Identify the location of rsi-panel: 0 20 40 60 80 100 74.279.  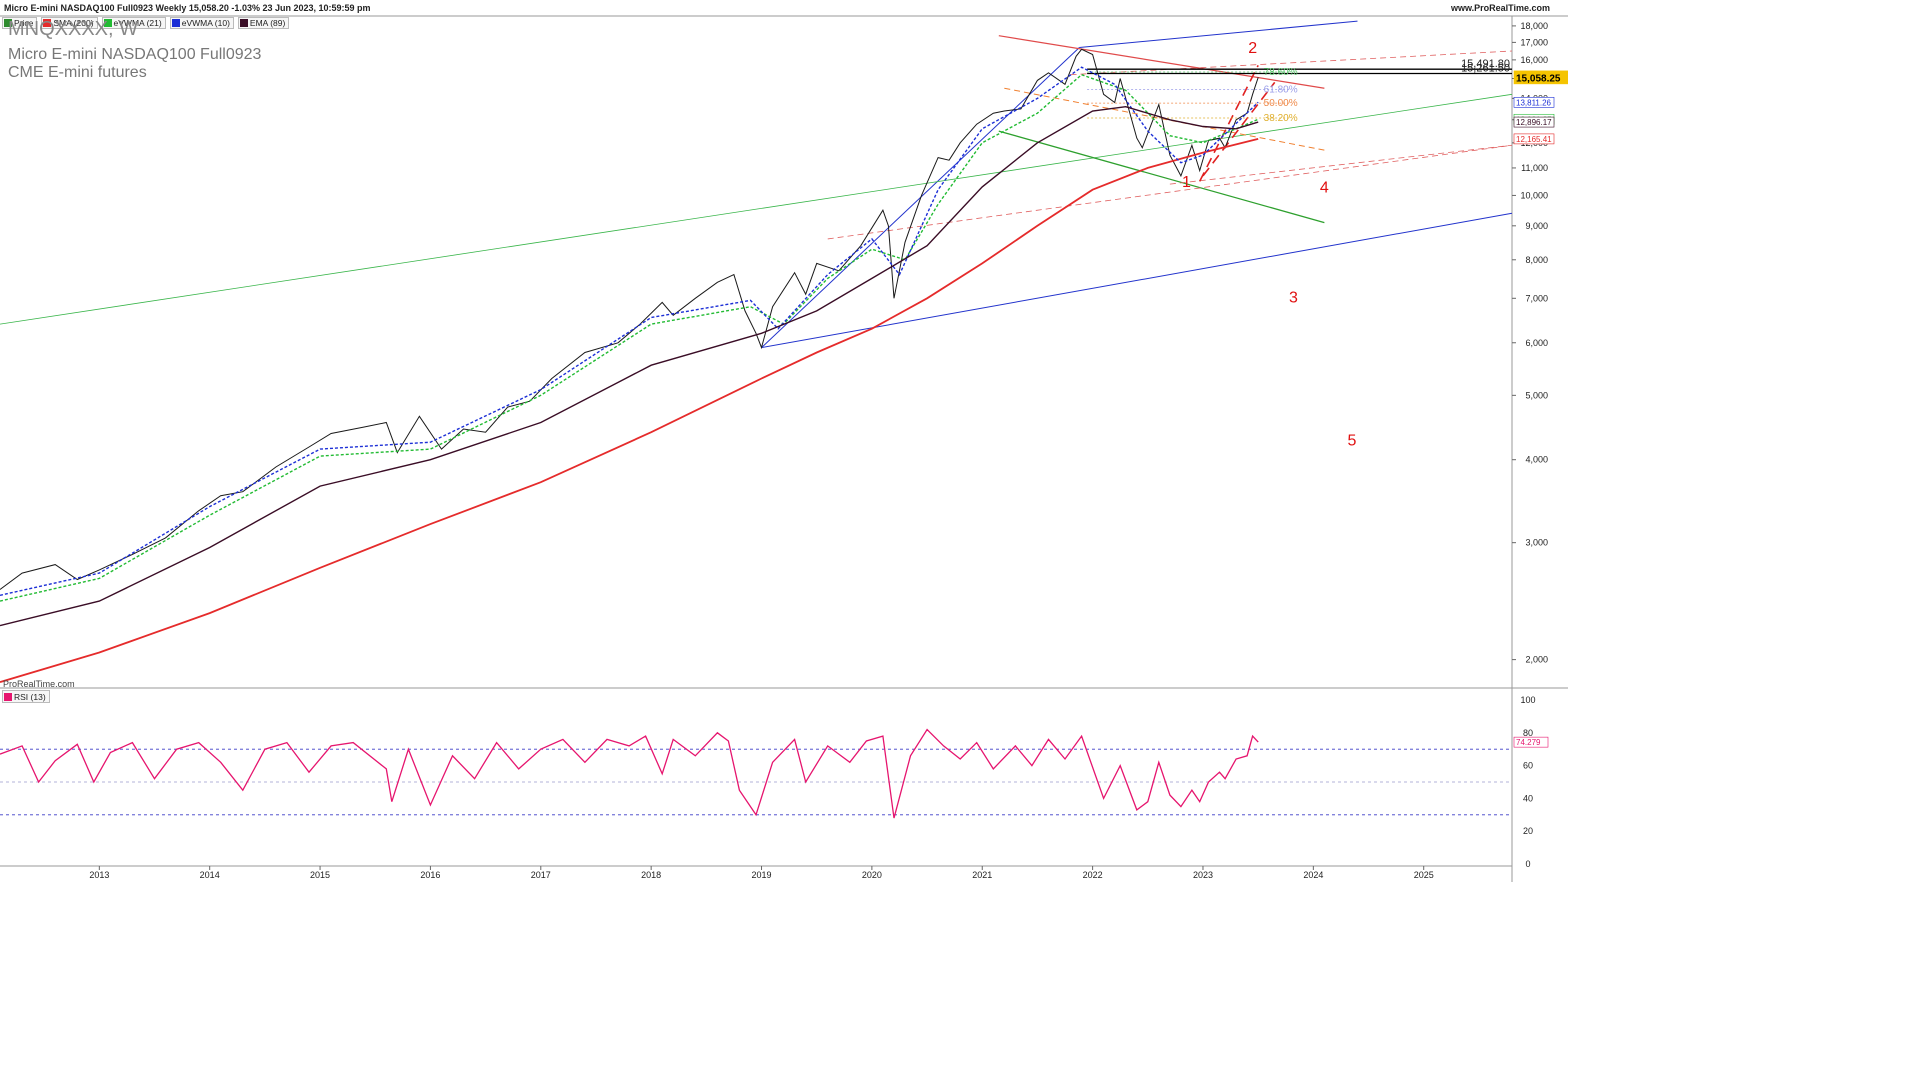
(774, 782).